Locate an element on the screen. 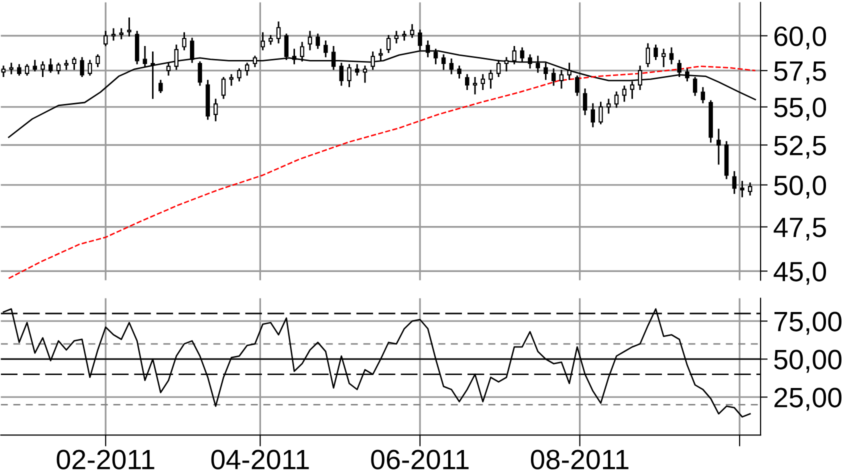  y-tick-label: 50,00 is located at coordinates (808, 361).